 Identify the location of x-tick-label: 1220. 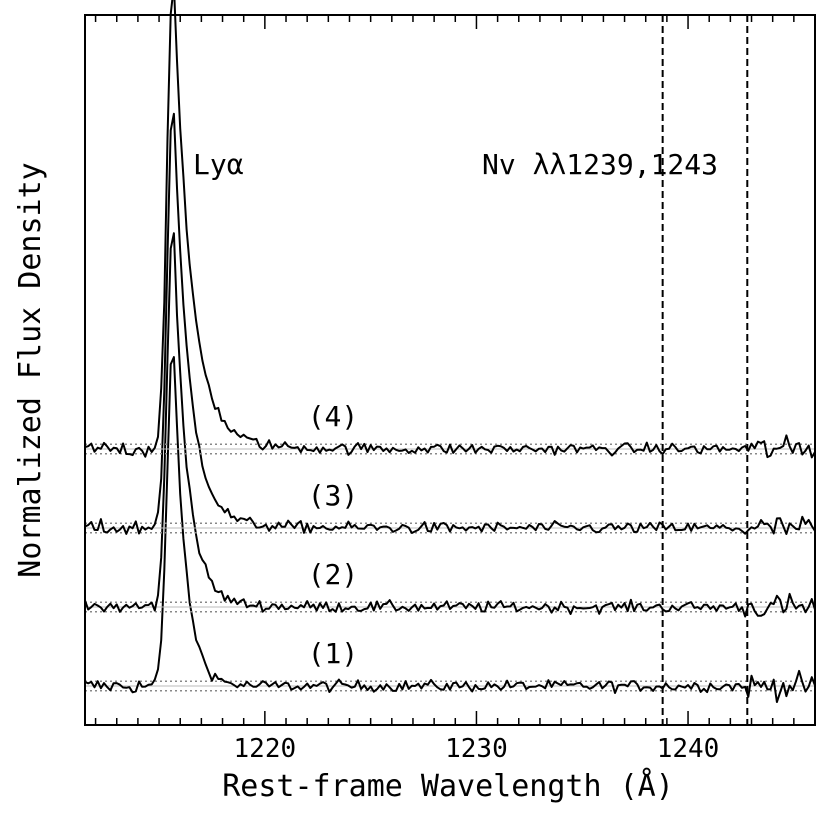
(265, 749).